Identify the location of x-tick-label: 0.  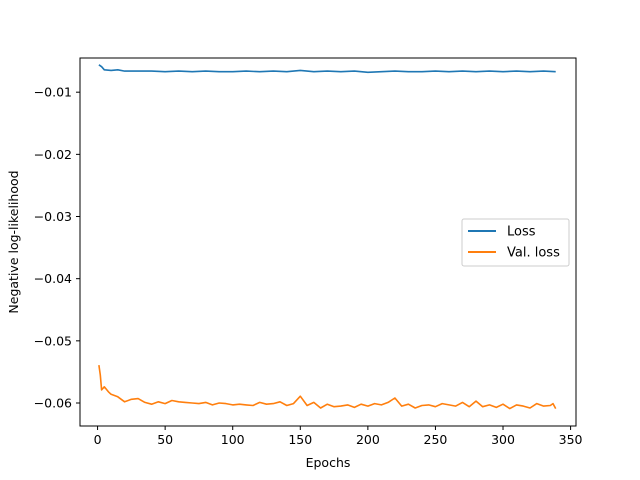
(98, 439).